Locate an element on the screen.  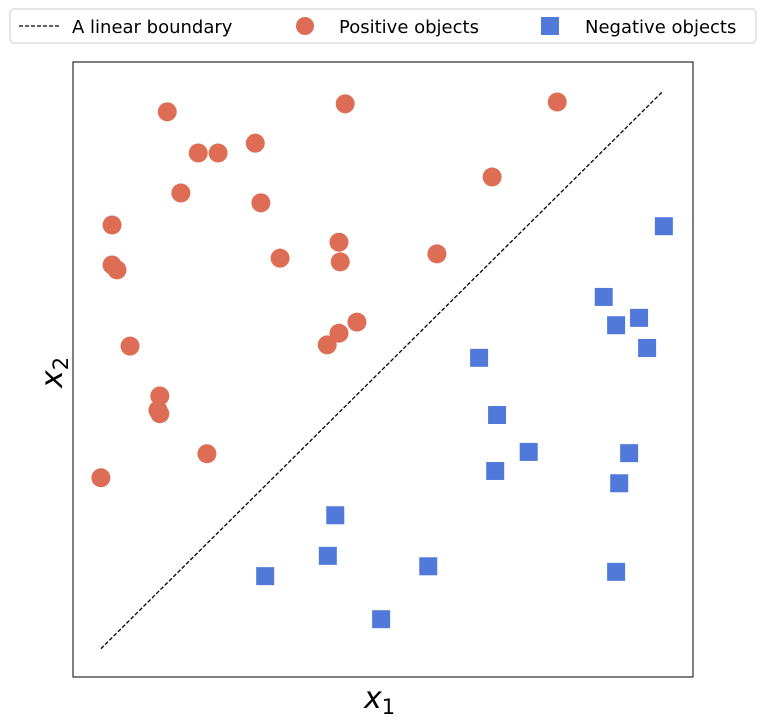
legend-negative-label: Negative objects is located at coordinates (660, 27).